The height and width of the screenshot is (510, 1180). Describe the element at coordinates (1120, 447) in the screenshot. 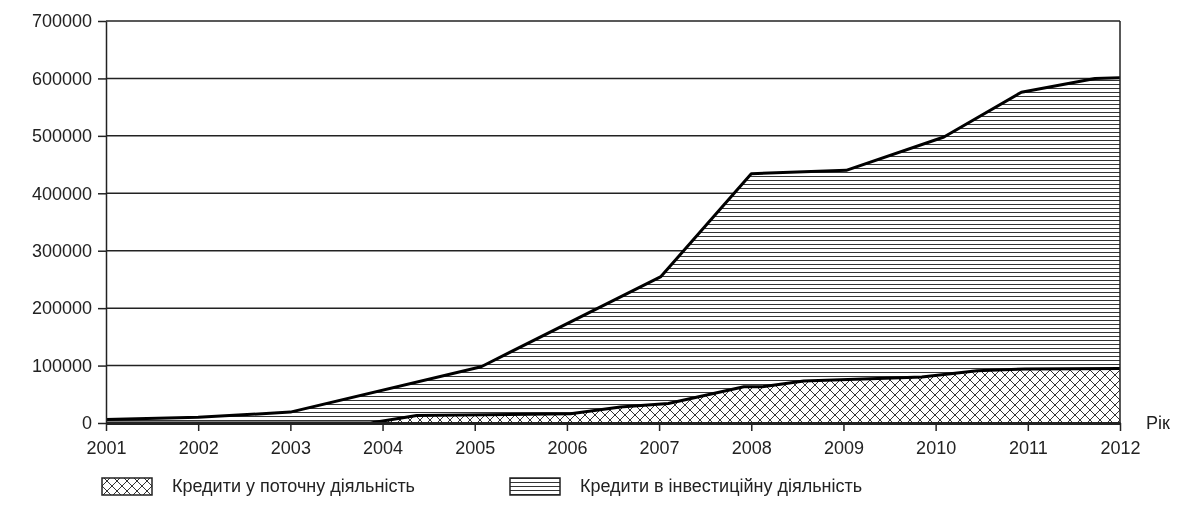

I see `x-tick-label: 2012` at that location.